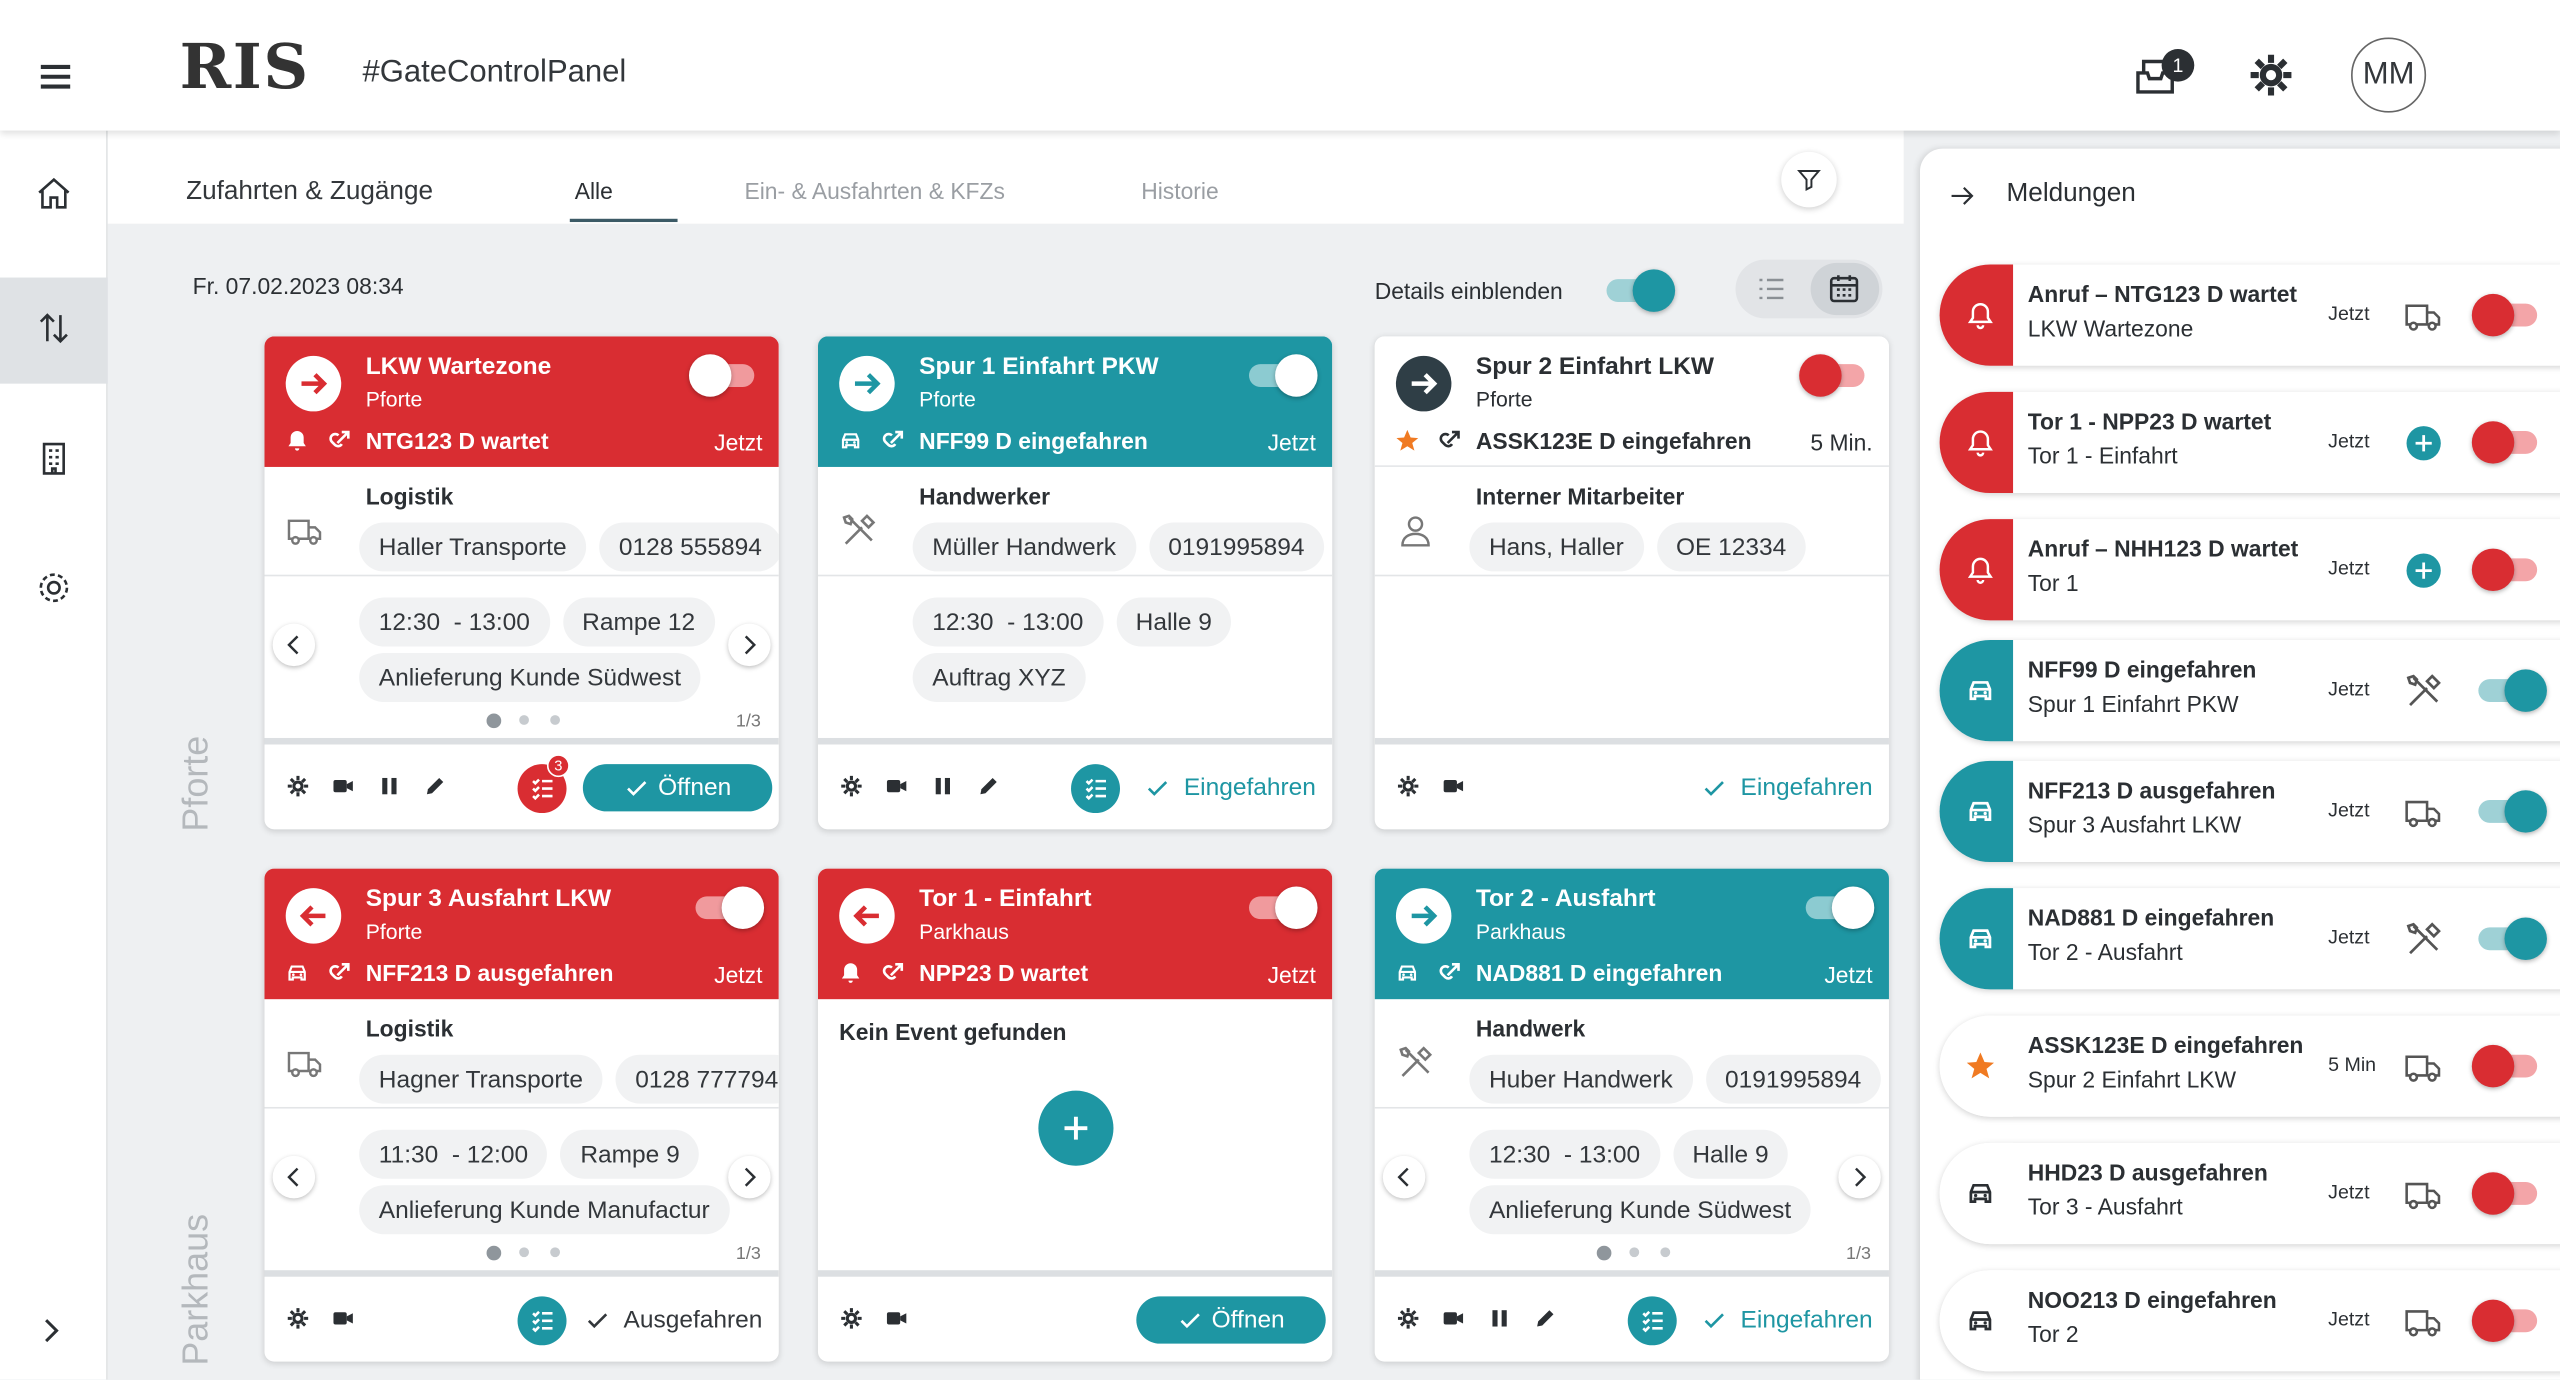 This screenshot has height=1380, width=2560. Describe the element at coordinates (1076, 1128) in the screenshot. I see `add-event-button` at that location.